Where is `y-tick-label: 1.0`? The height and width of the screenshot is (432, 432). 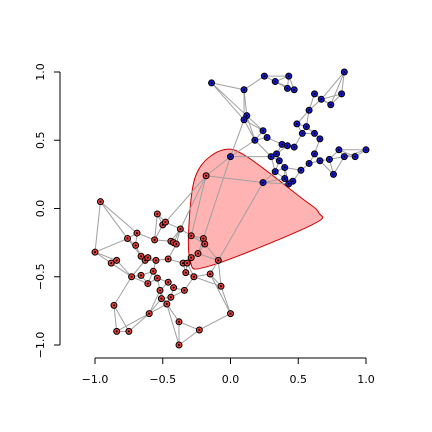 y-tick-label: 1.0 is located at coordinates (40, 72).